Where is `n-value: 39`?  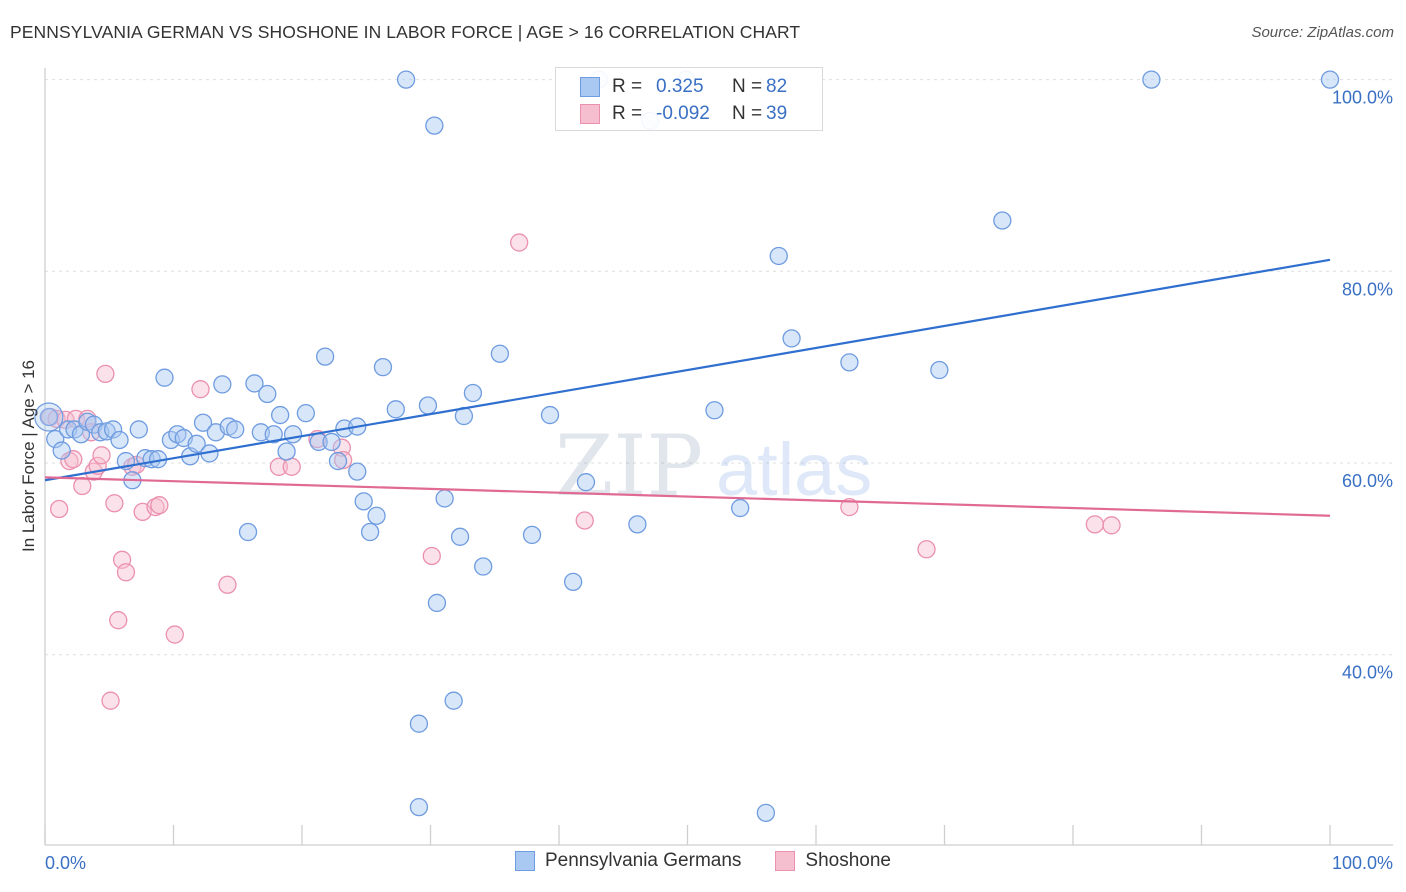 n-value: 39 is located at coordinates (777, 113).